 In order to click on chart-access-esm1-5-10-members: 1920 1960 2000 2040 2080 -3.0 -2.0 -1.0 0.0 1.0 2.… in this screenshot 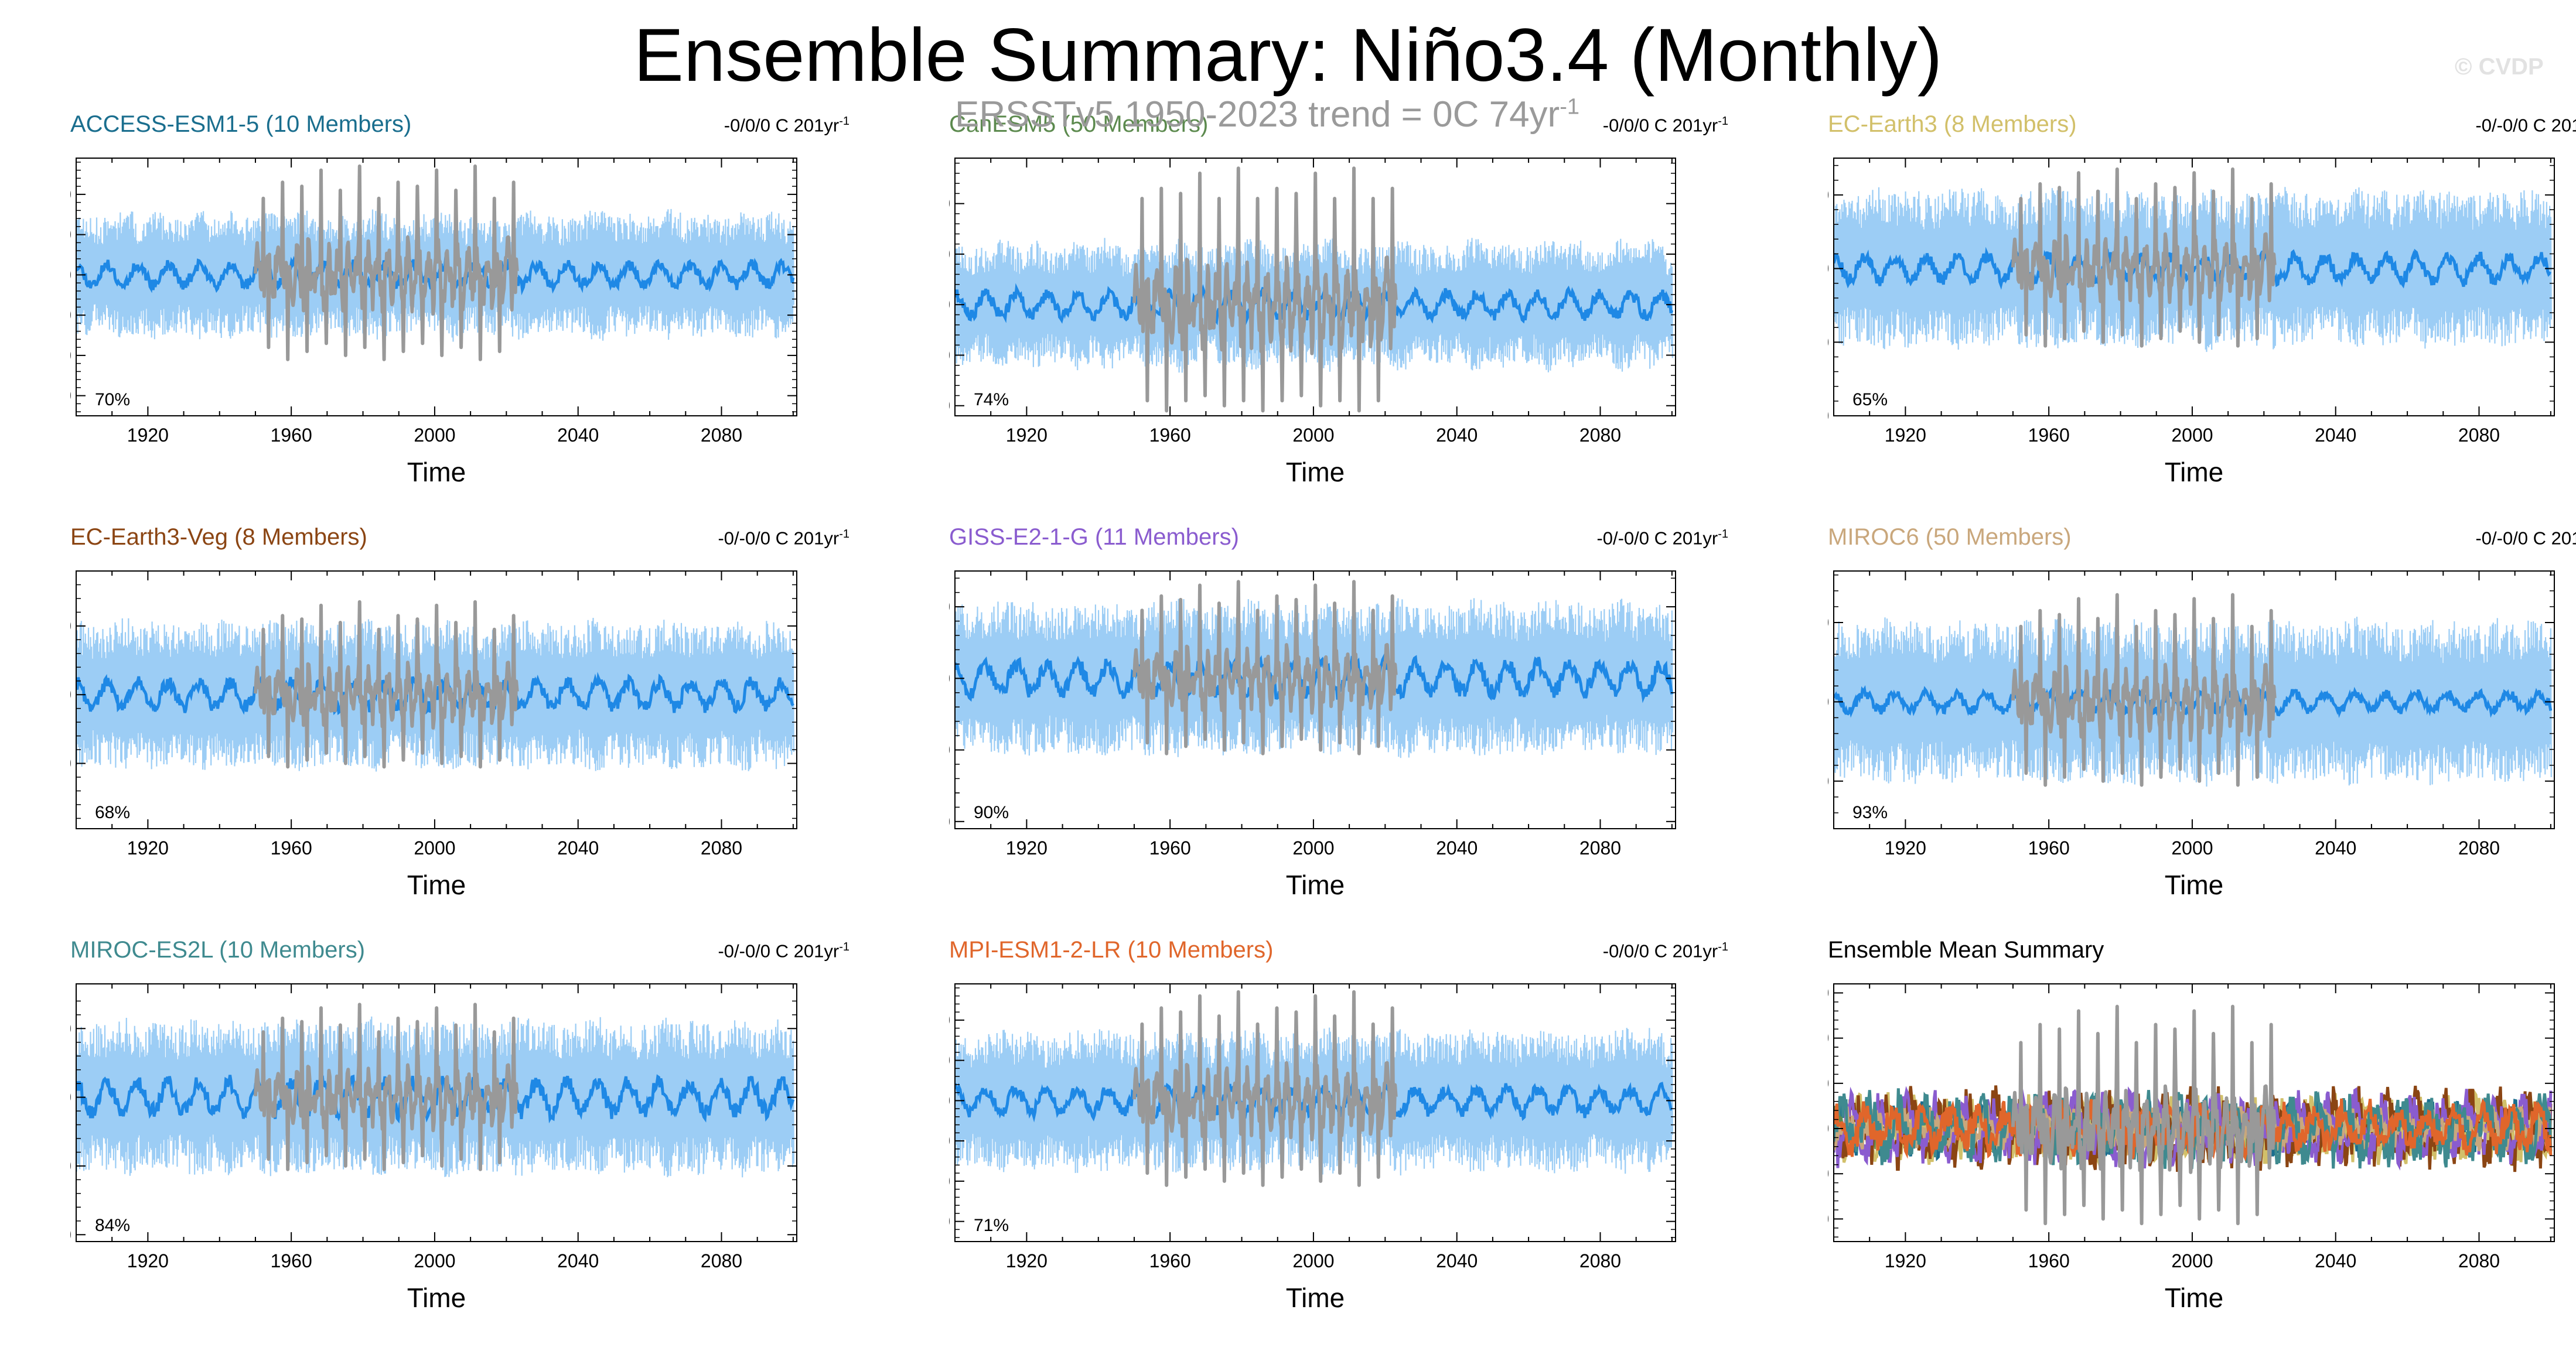, I will do `click(433, 322)`.